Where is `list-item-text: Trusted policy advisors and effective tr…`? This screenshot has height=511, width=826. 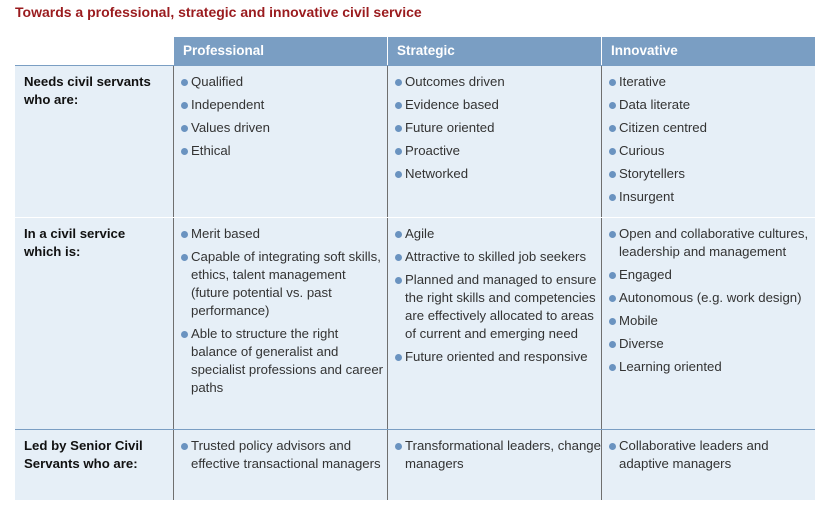
list-item-text: Trusted policy advisors and effective tr… is located at coordinates (286, 454).